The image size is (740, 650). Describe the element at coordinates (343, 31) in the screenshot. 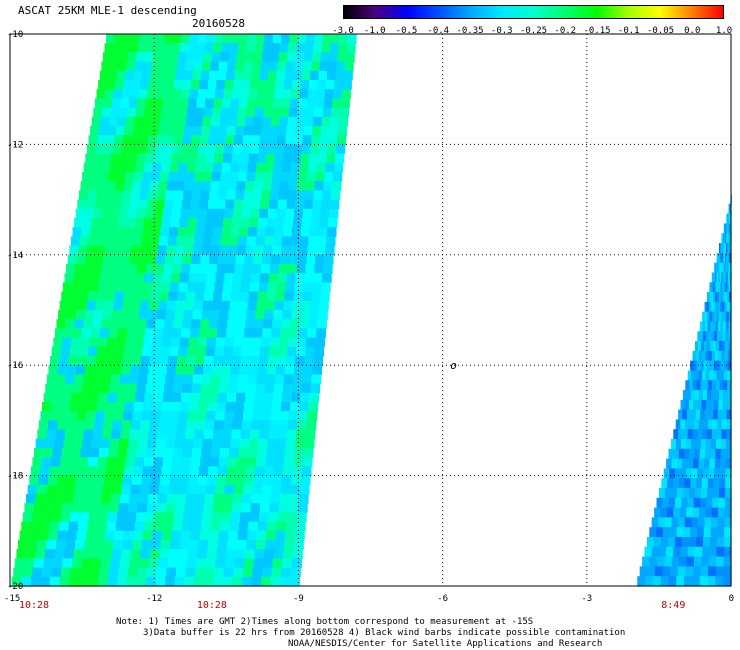

I see `colorbar-tick-label: -3.0` at that location.